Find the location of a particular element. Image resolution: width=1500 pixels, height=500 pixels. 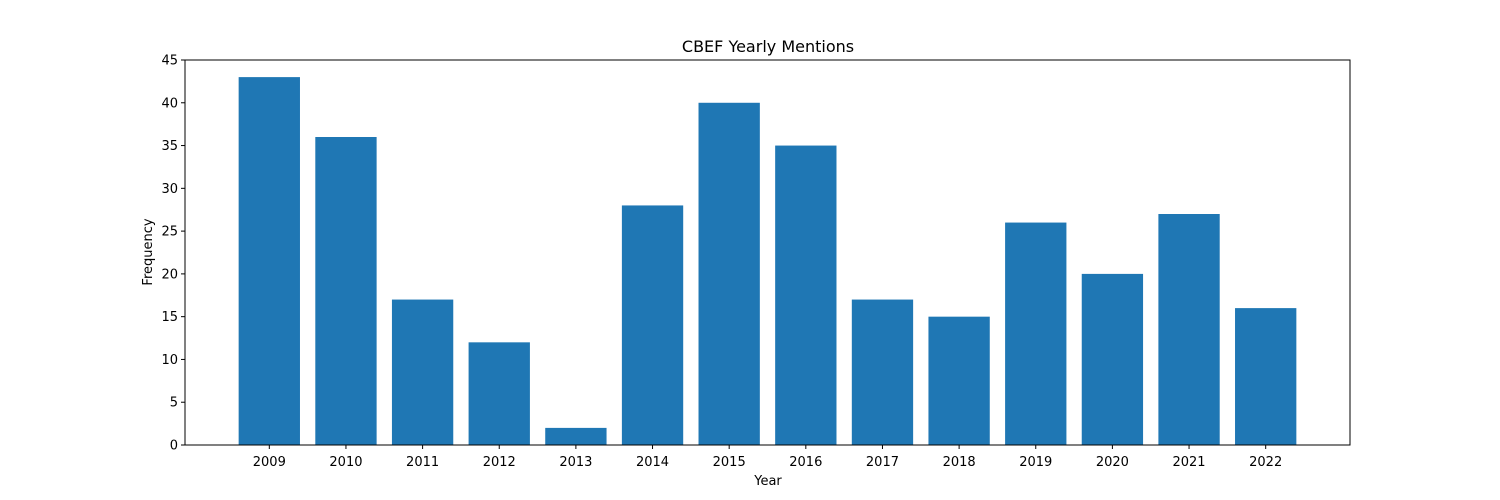

bar-2009 is located at coordinates (269, 261).